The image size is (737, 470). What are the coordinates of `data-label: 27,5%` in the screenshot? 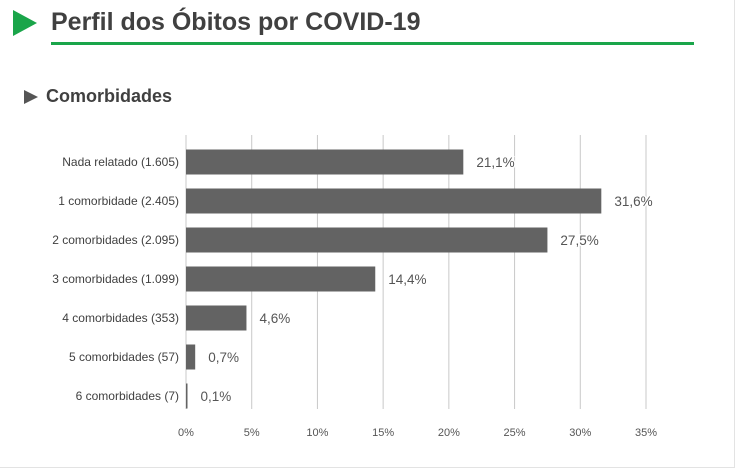 It's located at (579, 240).